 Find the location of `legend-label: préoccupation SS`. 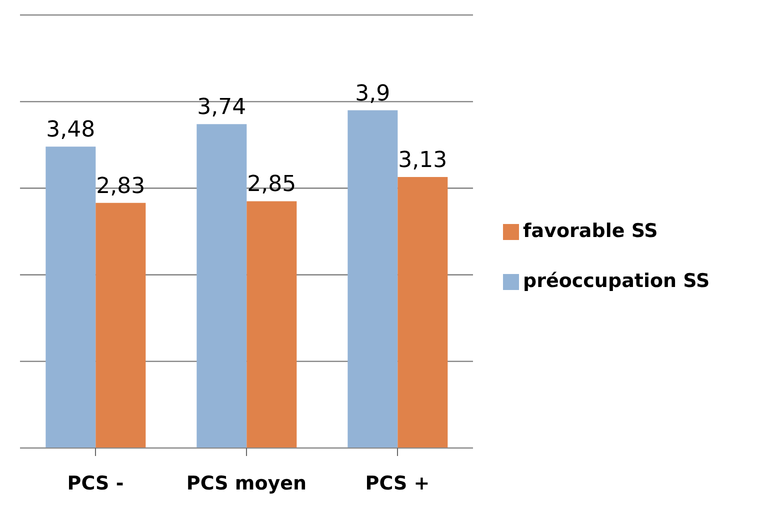

legend-label: préoccupation SS is located at coordinates (616, 281).